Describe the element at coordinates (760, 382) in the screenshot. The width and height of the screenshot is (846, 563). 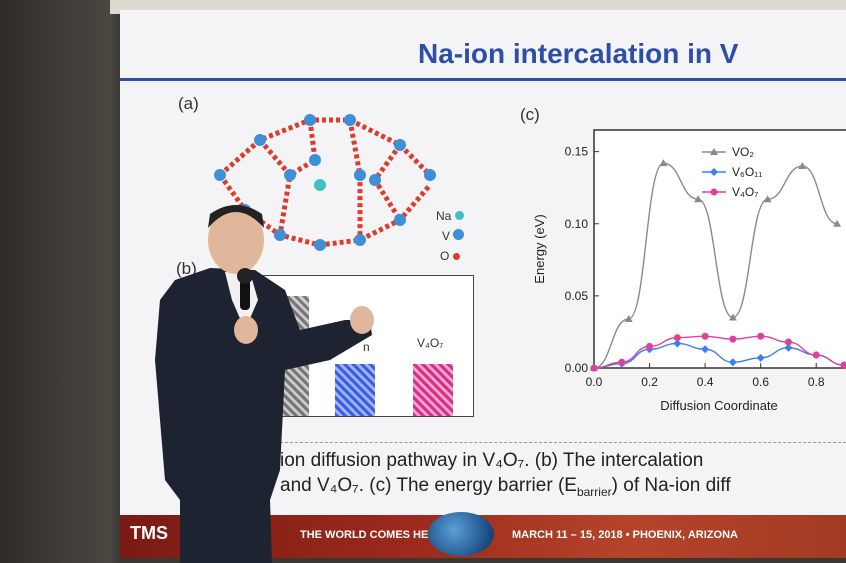
I see `x-tick-label: 0.6` at that location.